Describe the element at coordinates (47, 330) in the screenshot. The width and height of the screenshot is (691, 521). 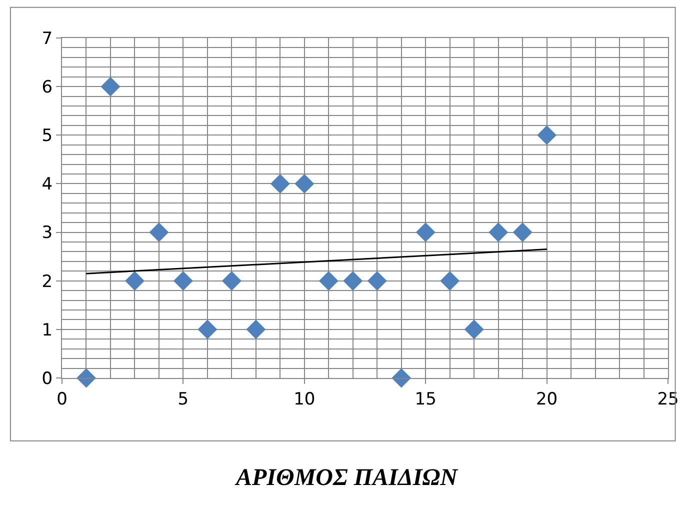
I see `y-tick-label: 1` at that location.